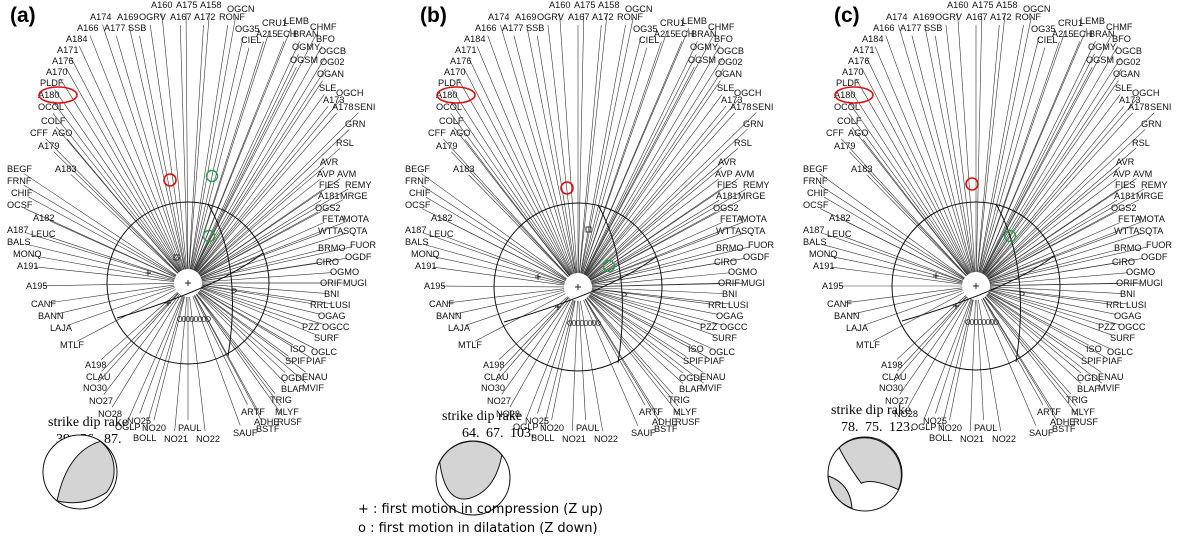 The image size is (1193, 540). What do you see at coordinates (847, 15) in the screenshot?
I see `panel-label: (c)` at bounding box center [847, 15].